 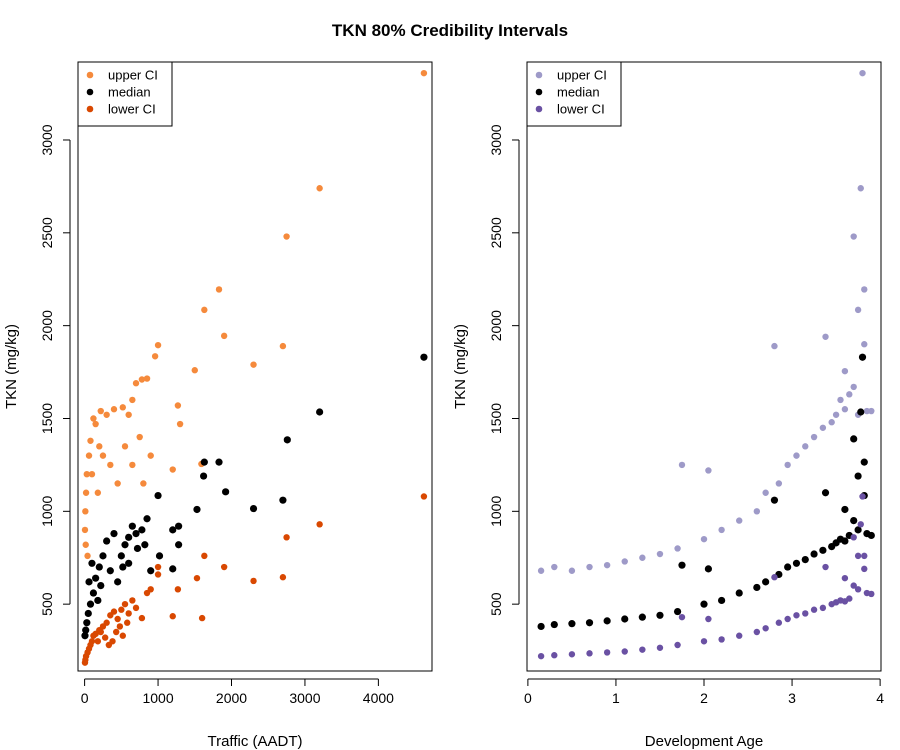 I want to click on y-tick-label: 3000, so click(x=496, y=139).